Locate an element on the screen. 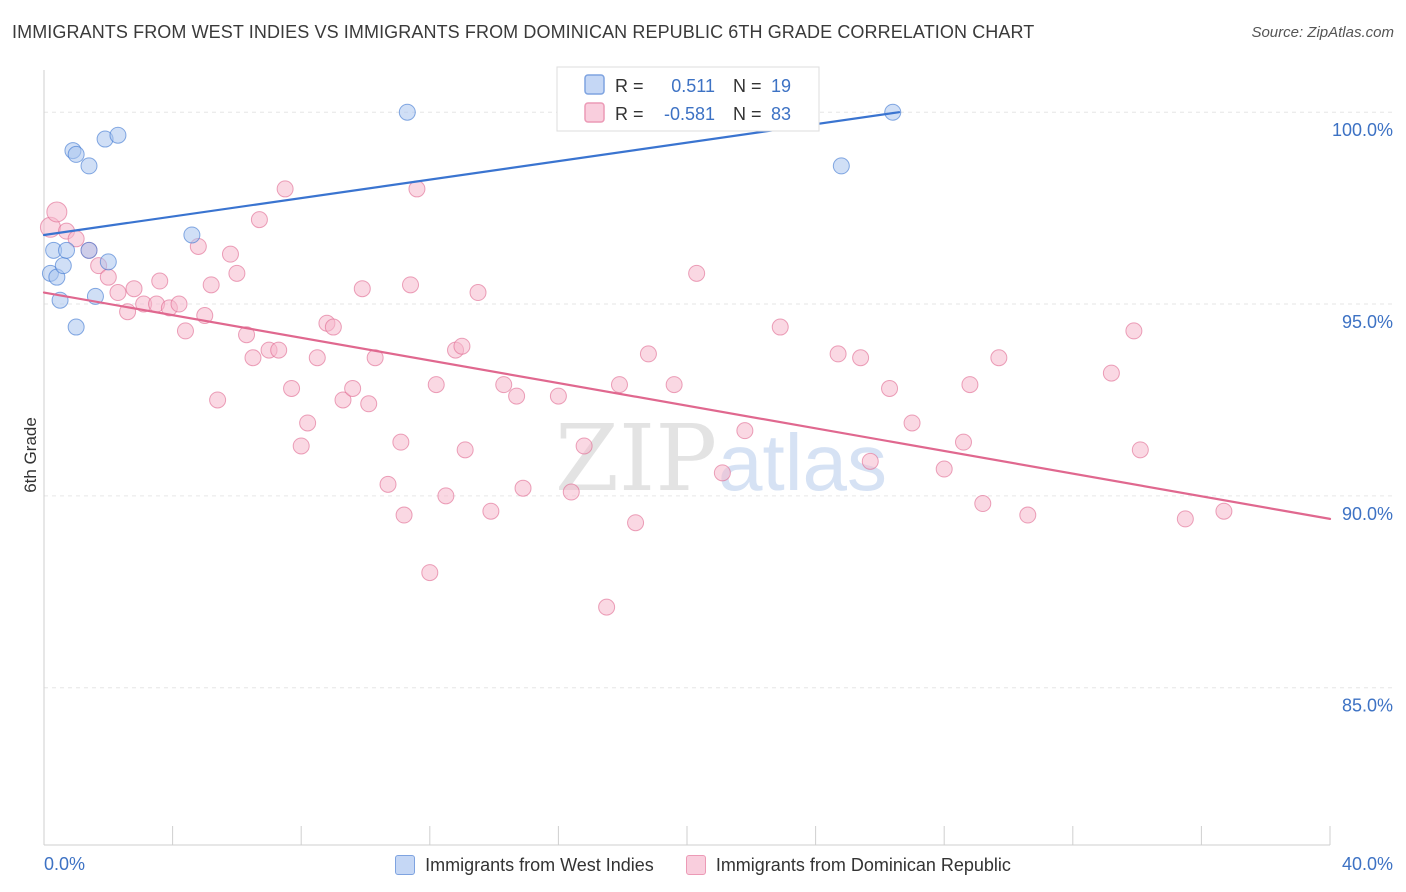 This screenshot has width=1406, height=892. west-indies-trend-line is located at coordinates (471, 174).